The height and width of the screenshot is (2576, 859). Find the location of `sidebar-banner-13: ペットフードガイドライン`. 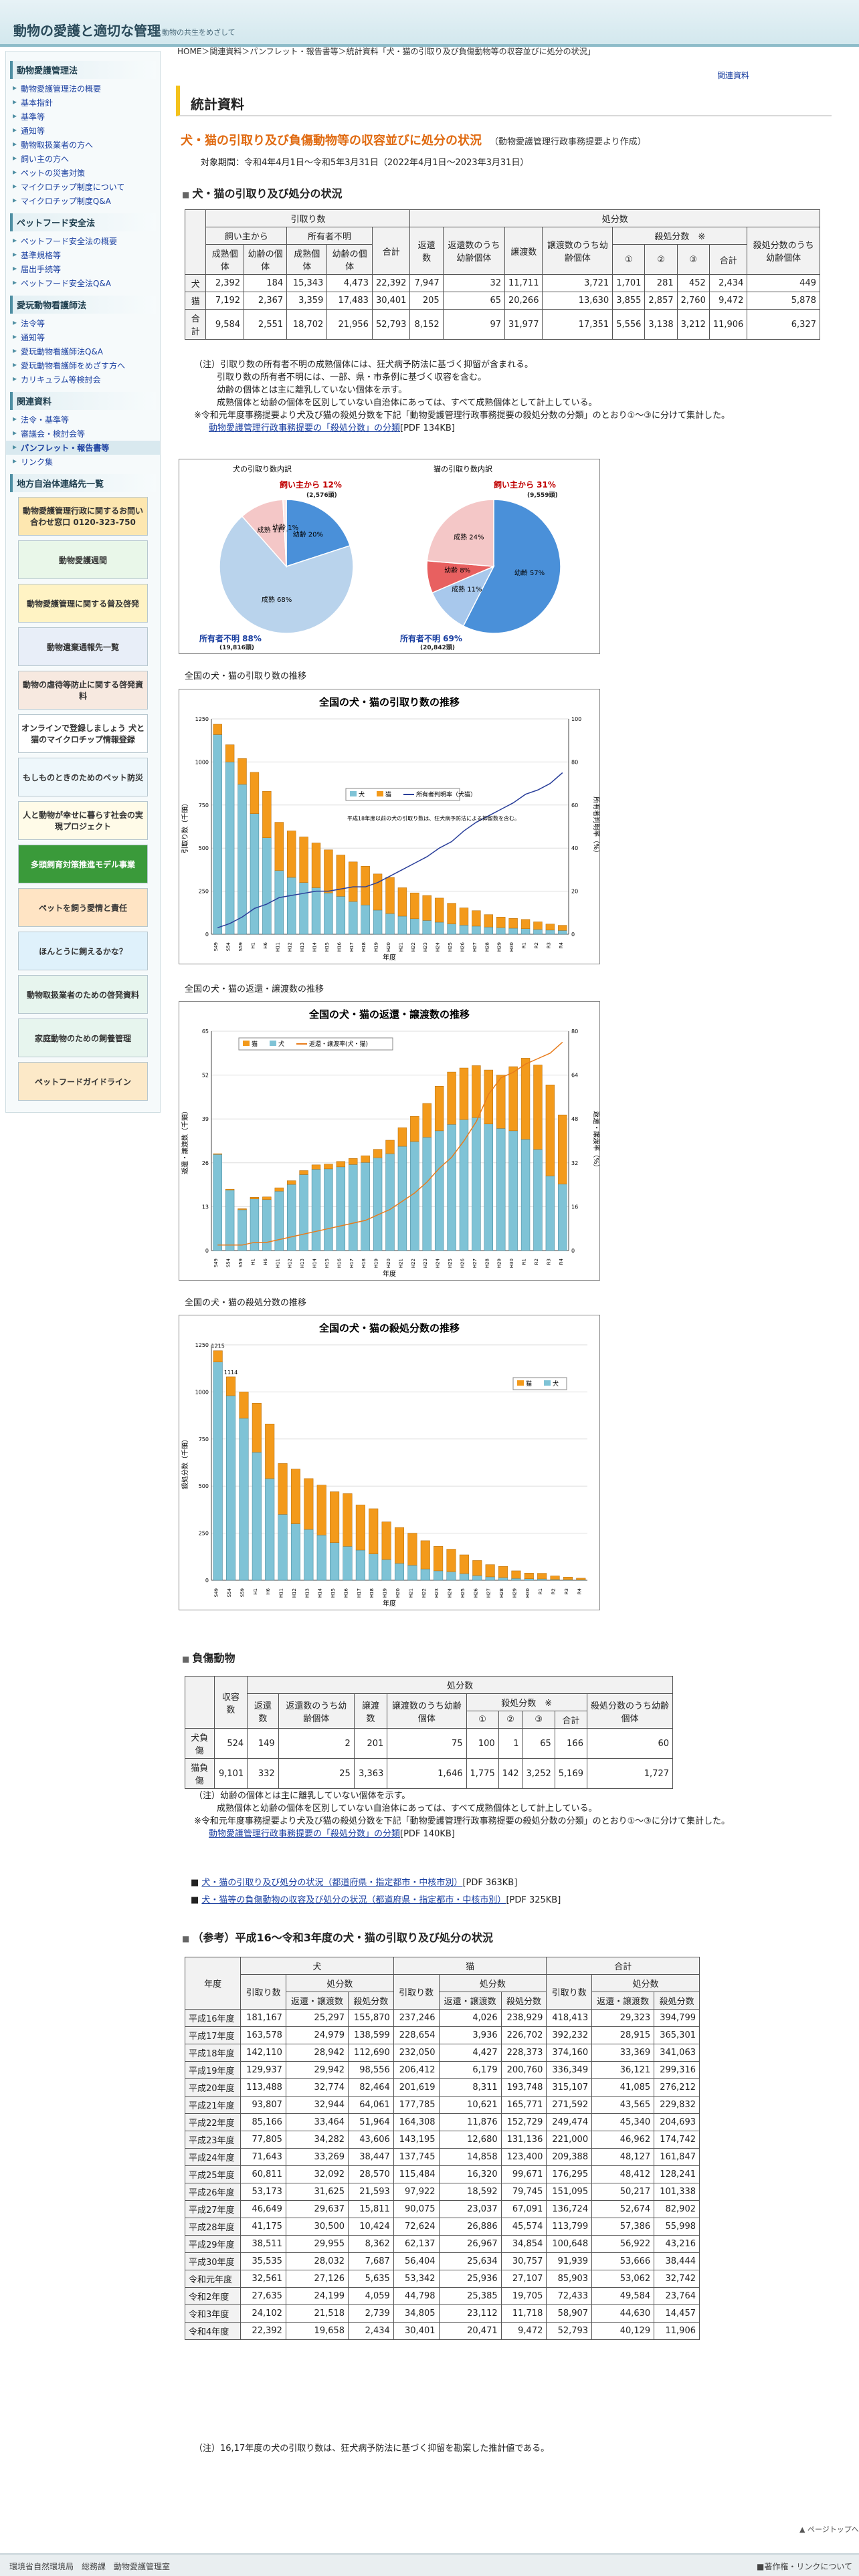

sidebar-banner-13: ペットフードガイドライン is located at coordinates (83, 1081).